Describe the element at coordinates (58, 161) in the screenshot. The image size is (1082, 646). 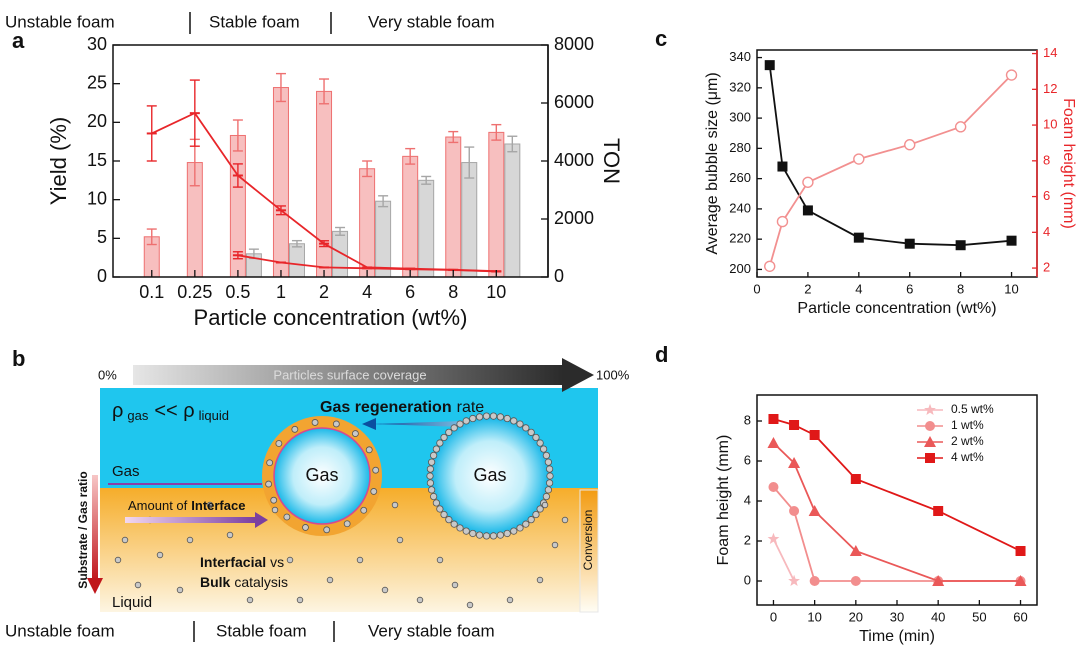
I see `y-axis-label: Yield (%)` at that location.